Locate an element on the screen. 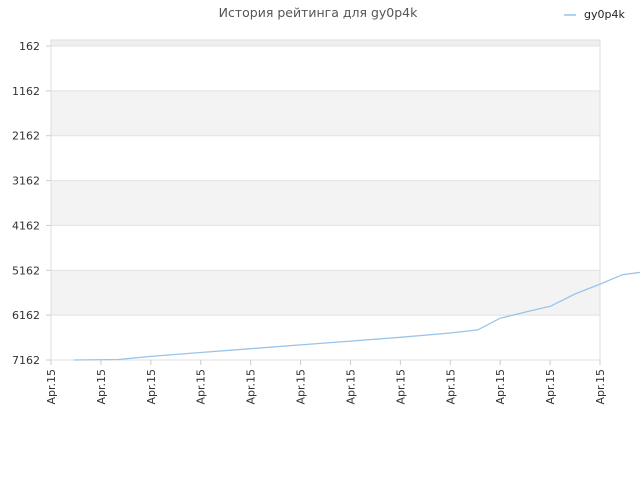 The width and height of the screenshot is (640, 480). plot-band-top is located at coordinates (325, 43).